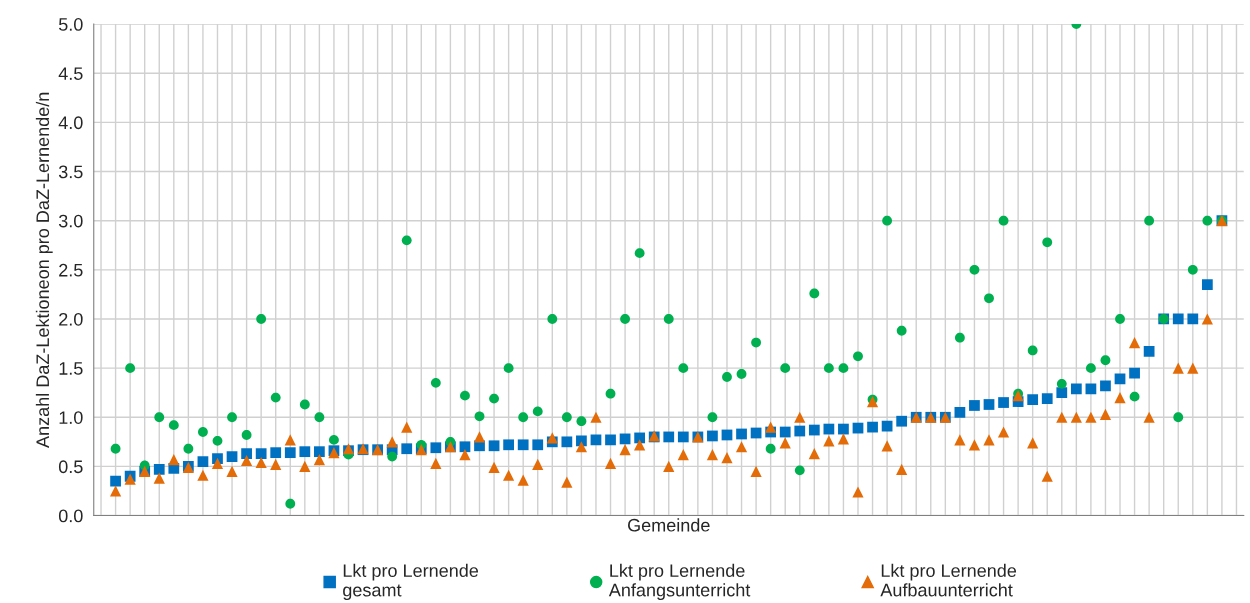 Image resolution: width=1250 pixels, height=603 pixels. What do you see at coordinates (71, 417) in the screenshot?
I see `y-tick-label: 1.0` at bounding box center [71, 417].